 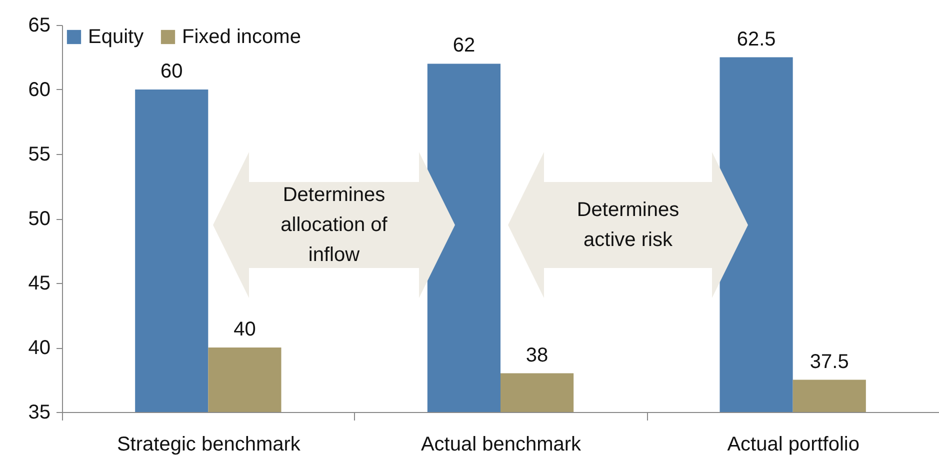 What do you see at coordinates (241, 37) in the screenshot?
I see `legend-label: Fixed income` at bounding box center [241, 37].